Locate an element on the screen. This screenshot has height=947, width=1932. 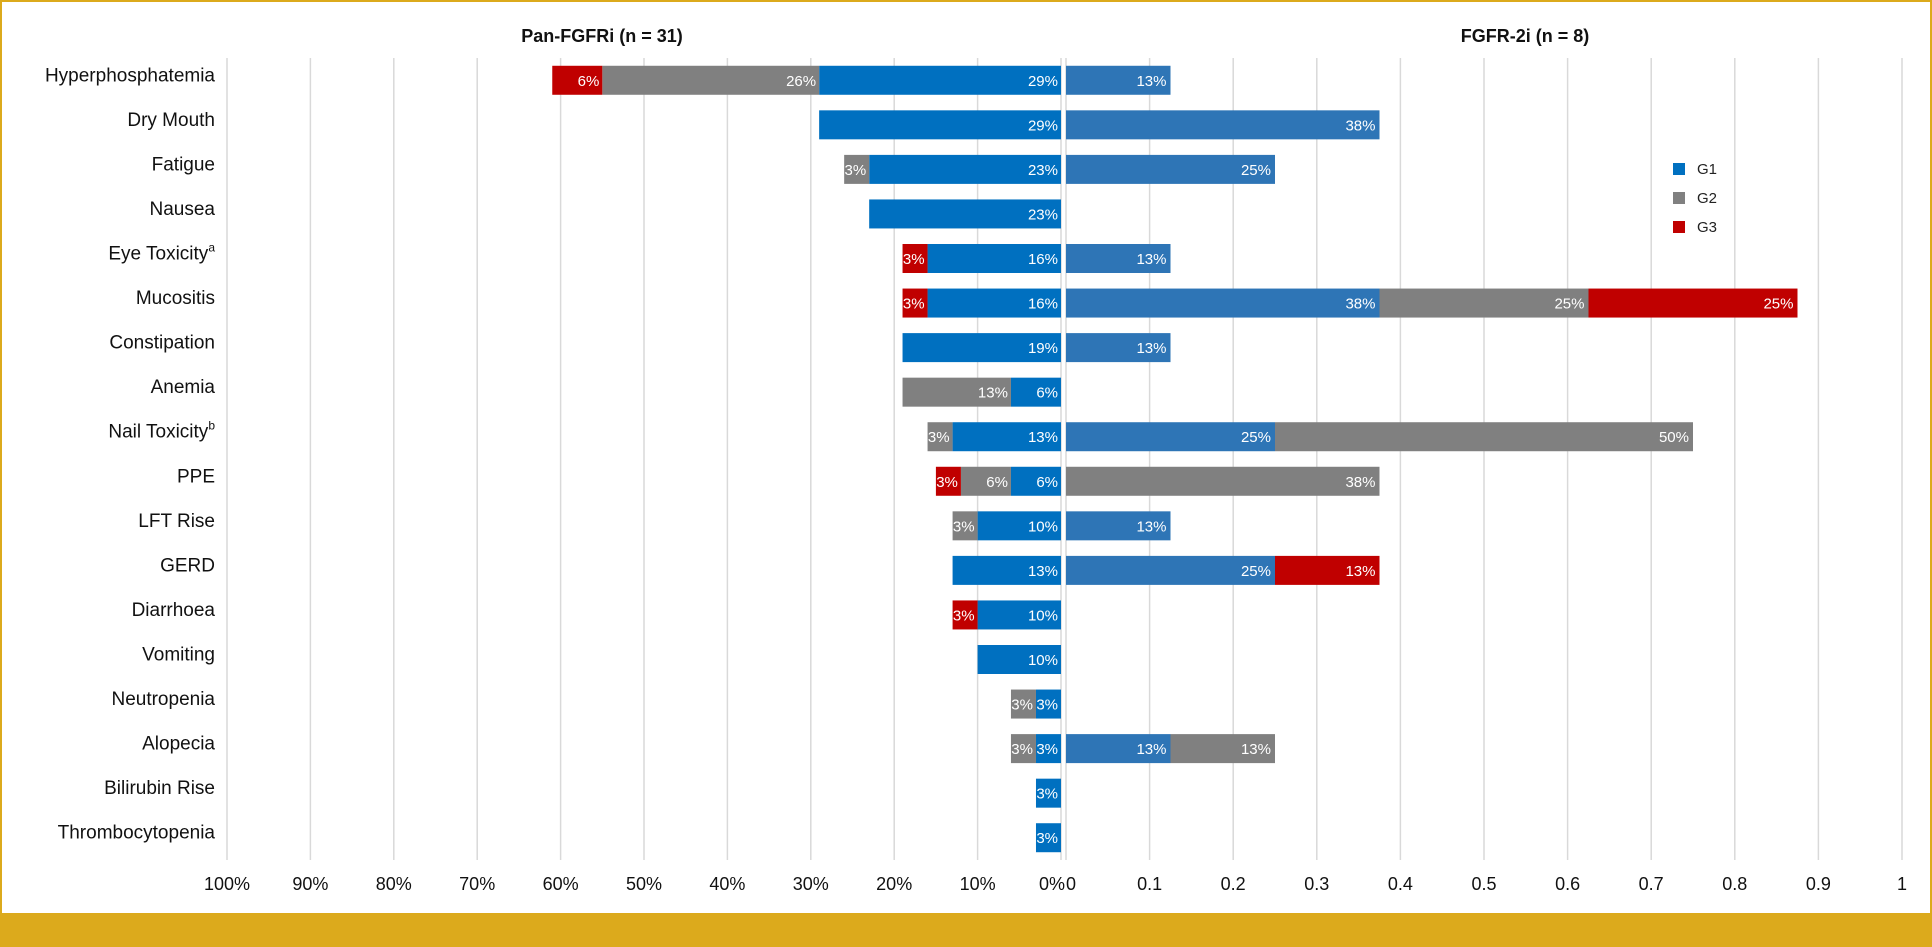
bar-p0-eye-toxicity-g3 is located at coordinates (915, 258).